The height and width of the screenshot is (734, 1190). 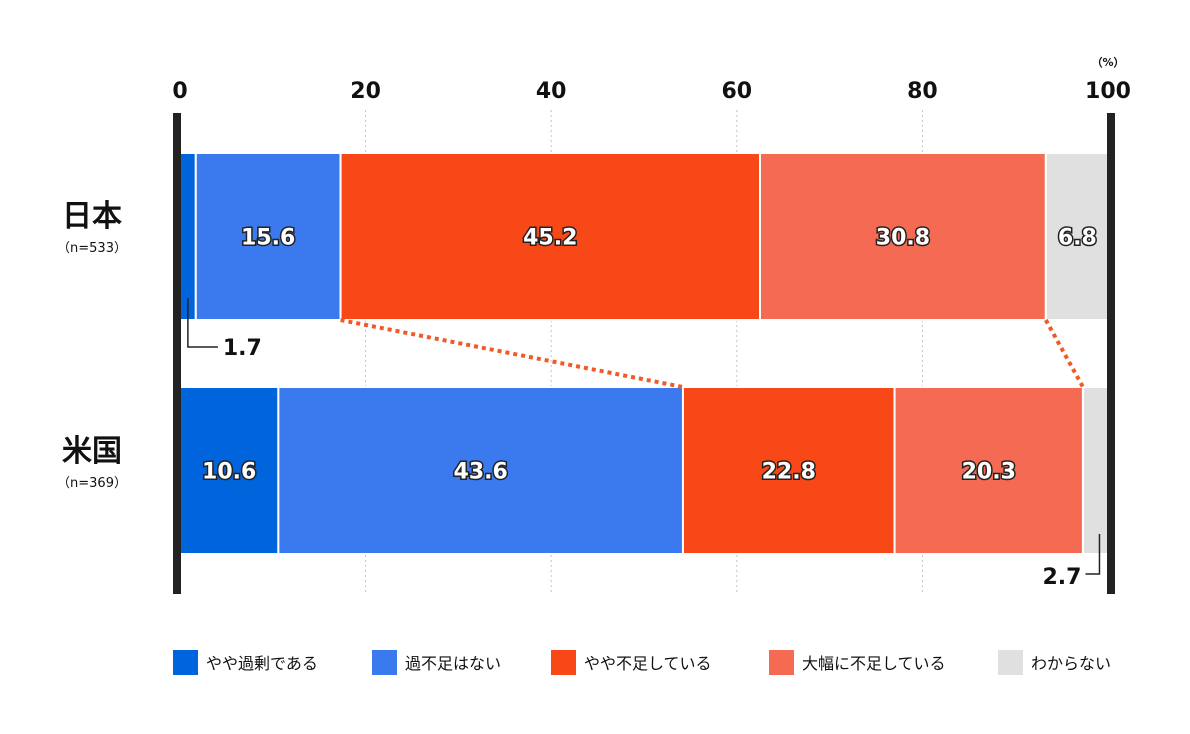 I want to click on legend-label-2: やや不足している, so click(x=648, y=663).